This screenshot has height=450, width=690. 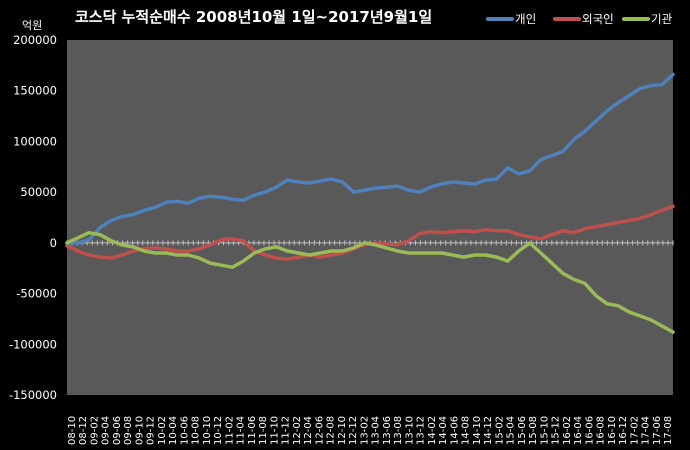 I want to click on x-tick-label: 10-08, so click(x=196, y=430).